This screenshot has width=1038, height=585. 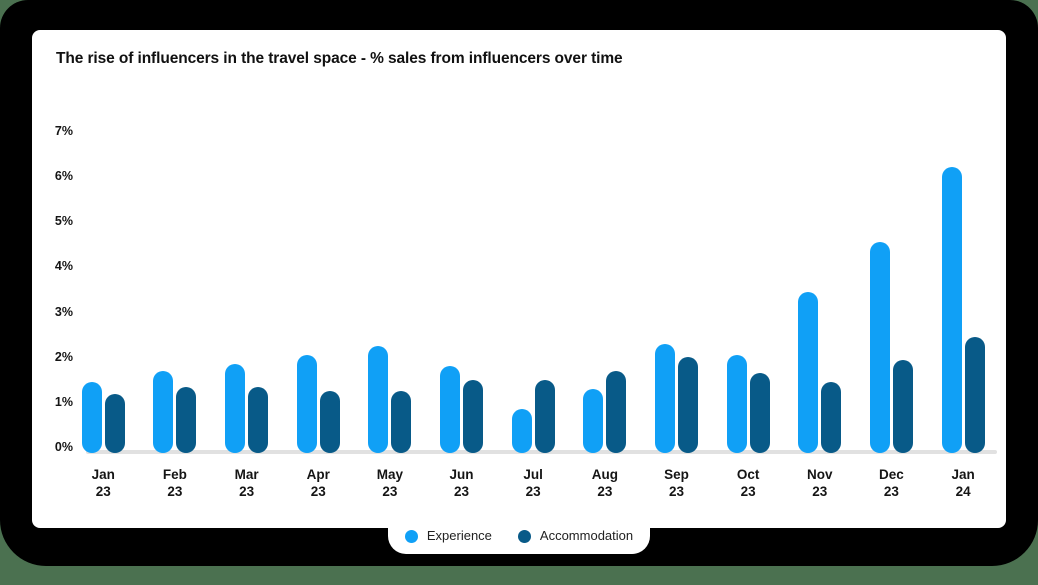 I want to click on legend-tab: Experience Accommodation, so click(x=519, y=541).